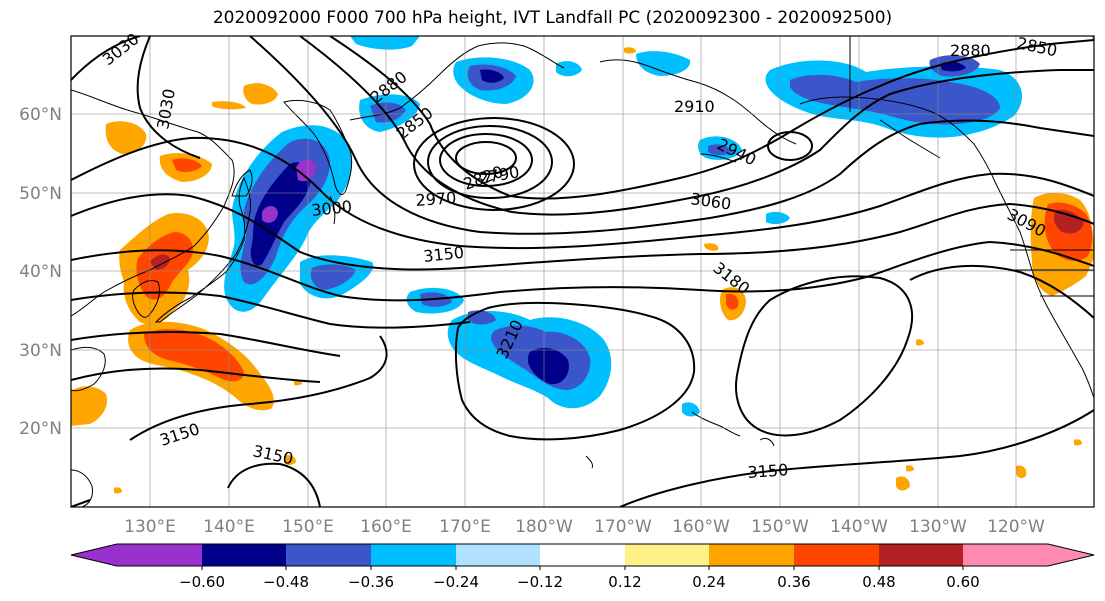 This screenshot has height=601, width=1105. What do you see at coordinates (701, 527) in the screenshot?
I see `lon-label: 160°W` at bounding box center [701, 527].